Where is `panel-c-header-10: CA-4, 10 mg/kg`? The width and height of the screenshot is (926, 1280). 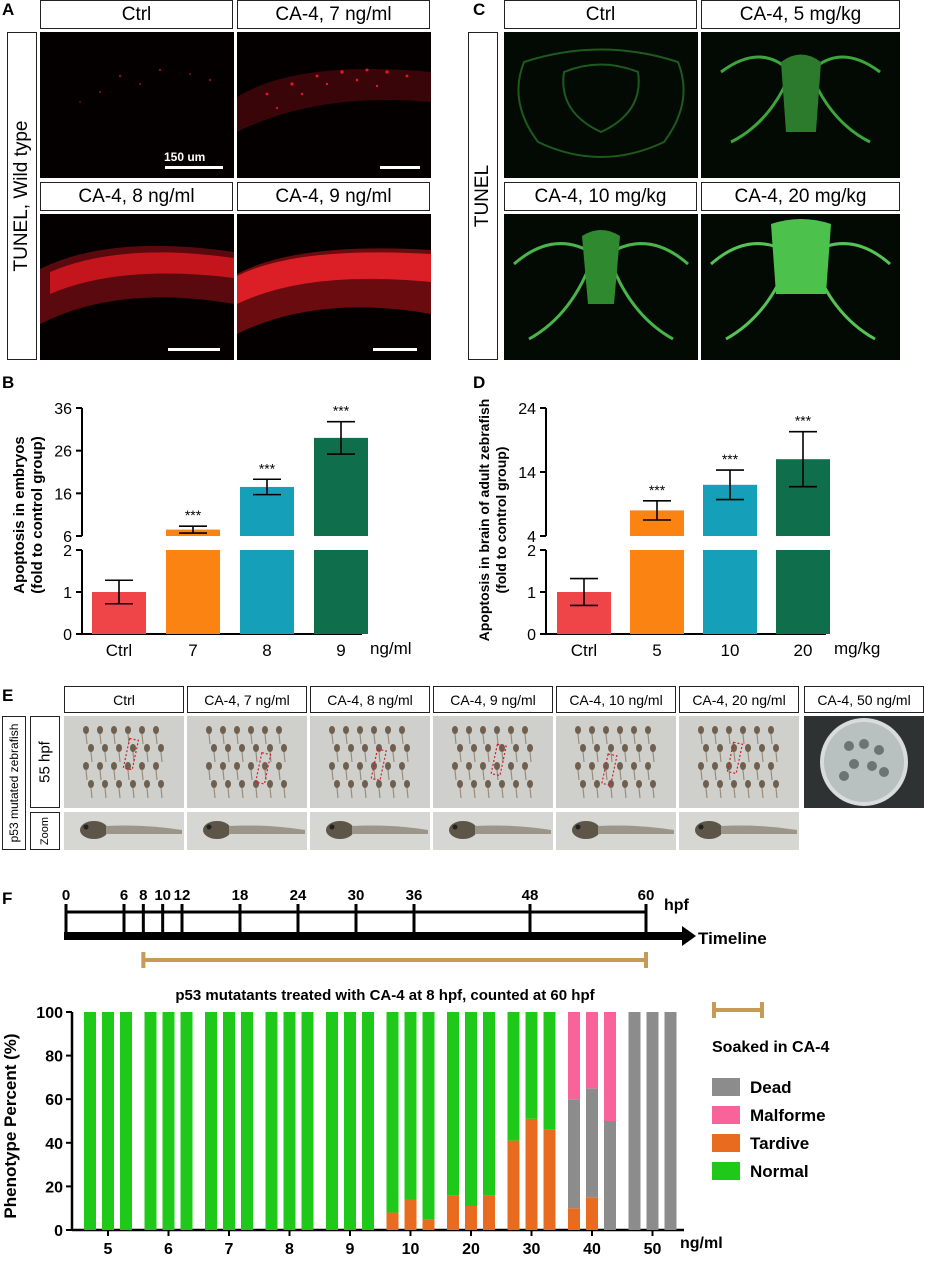 panel-c-header-10: CA-4, 10 mg/kg is located at coordinates (600, 196).